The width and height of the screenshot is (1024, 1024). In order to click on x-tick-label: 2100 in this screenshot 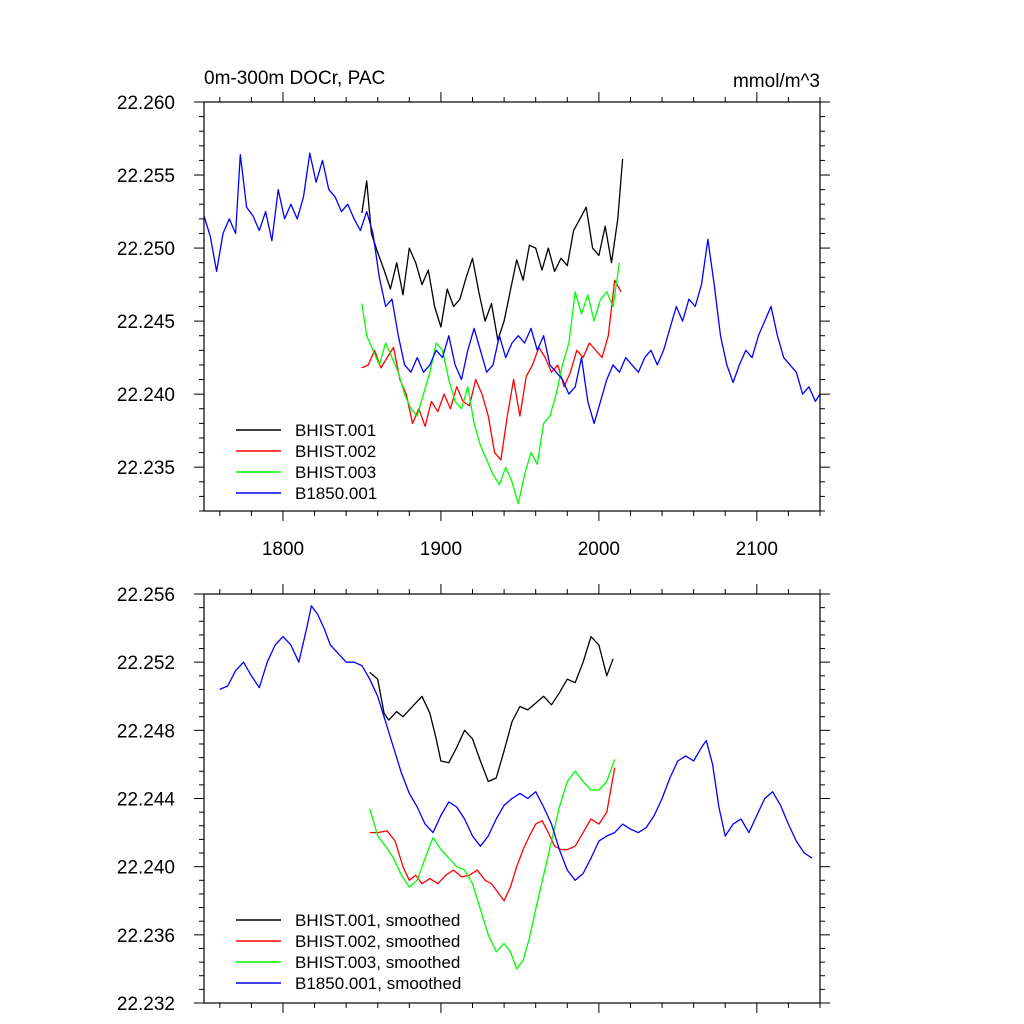, I will do `click(757, 549)`.